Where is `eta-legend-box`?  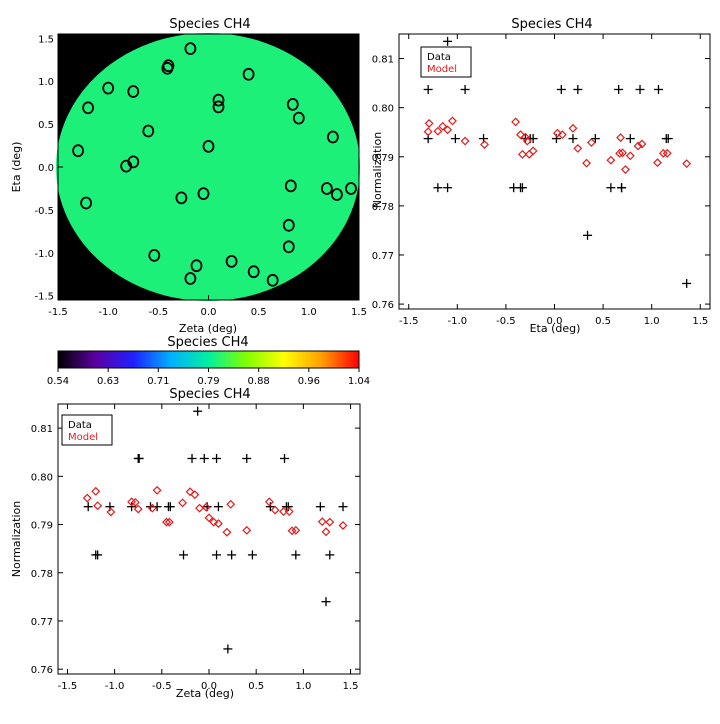
eta-legend-box is located at coordinates (446, 62).